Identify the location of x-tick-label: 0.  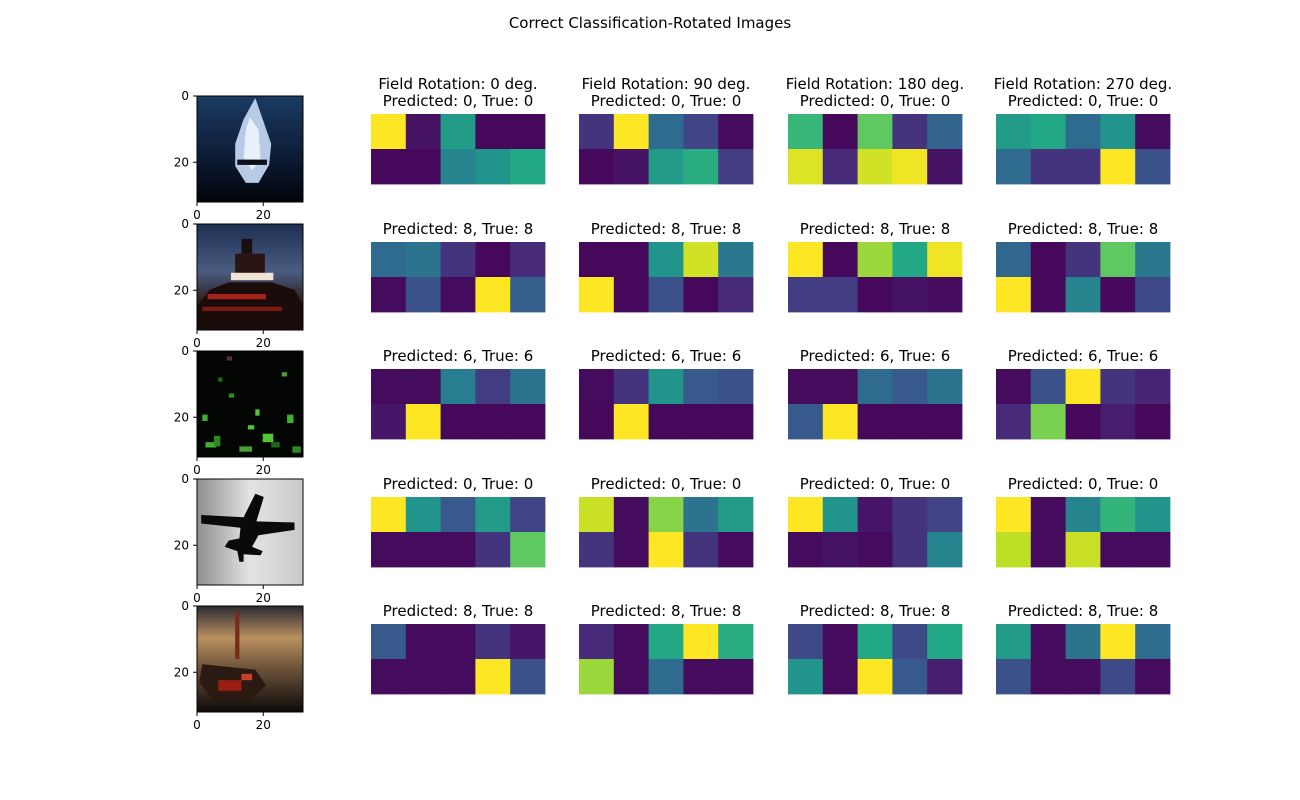
(197, 343).